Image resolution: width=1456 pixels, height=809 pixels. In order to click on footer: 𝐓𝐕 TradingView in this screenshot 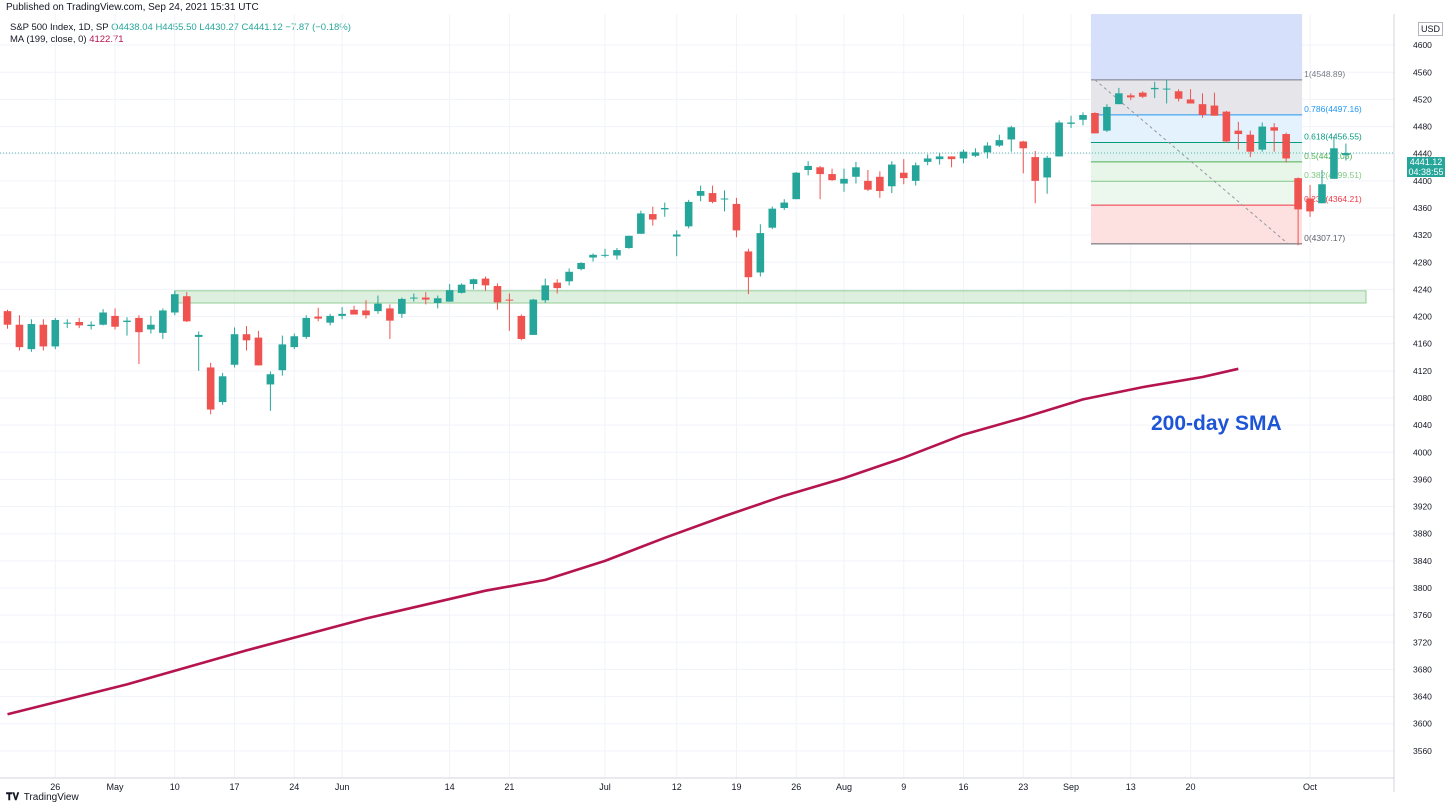, I will do `click(42, 797)`.